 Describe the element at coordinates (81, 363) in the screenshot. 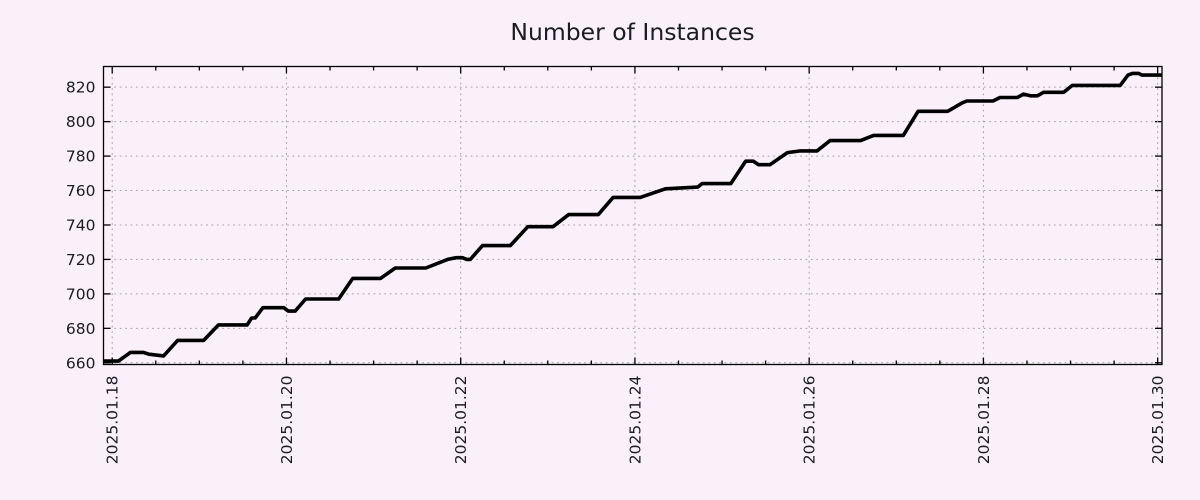

I see `y-tick-label: 660` at that location.